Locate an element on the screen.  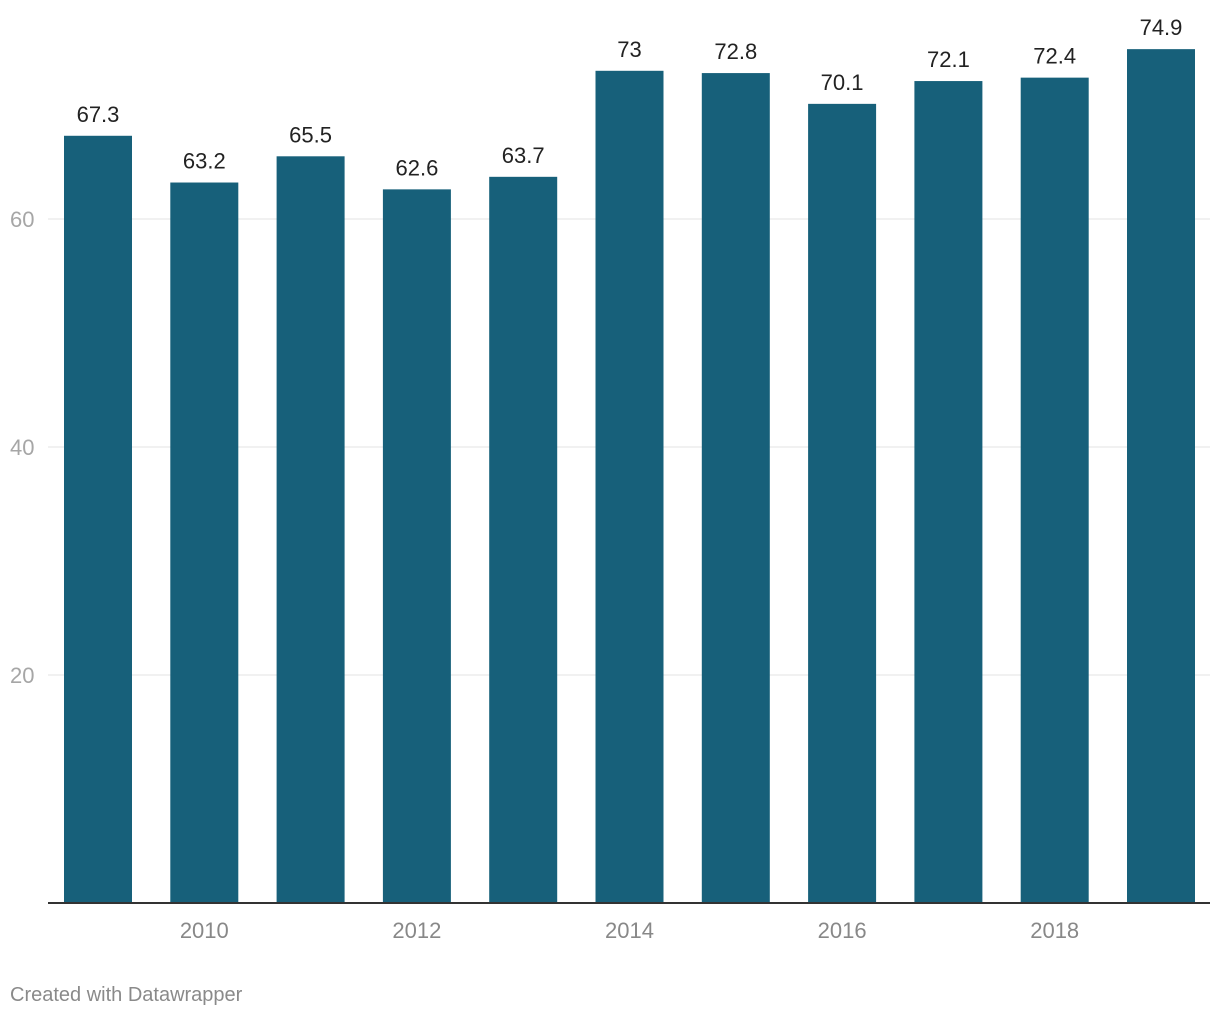
x-tick-label: 2018 is located at coordinates (1054, 930).